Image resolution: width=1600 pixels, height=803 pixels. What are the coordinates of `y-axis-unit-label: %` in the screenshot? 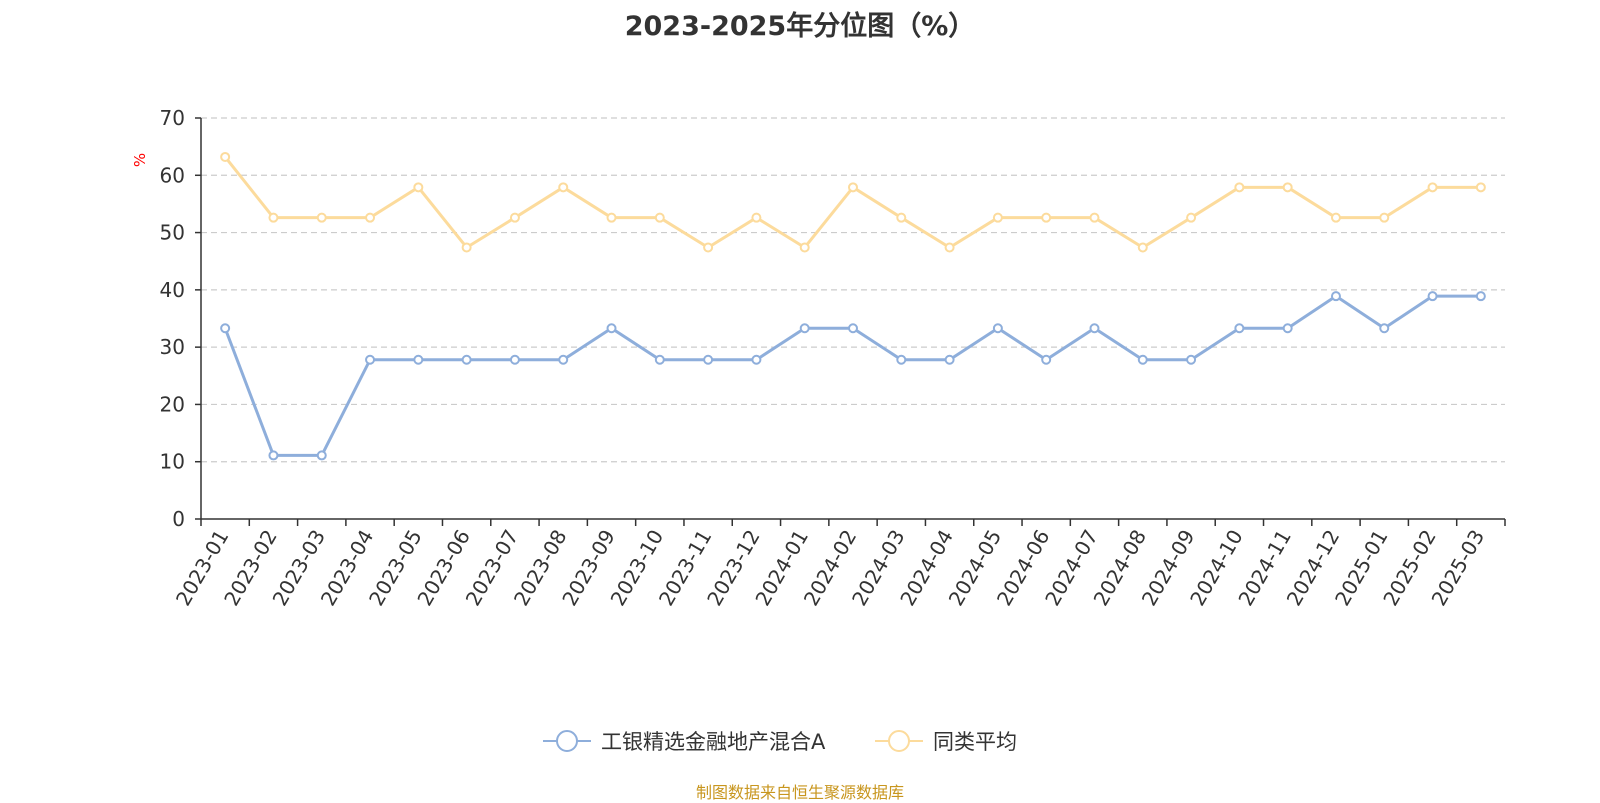 It's located at (140, 160).